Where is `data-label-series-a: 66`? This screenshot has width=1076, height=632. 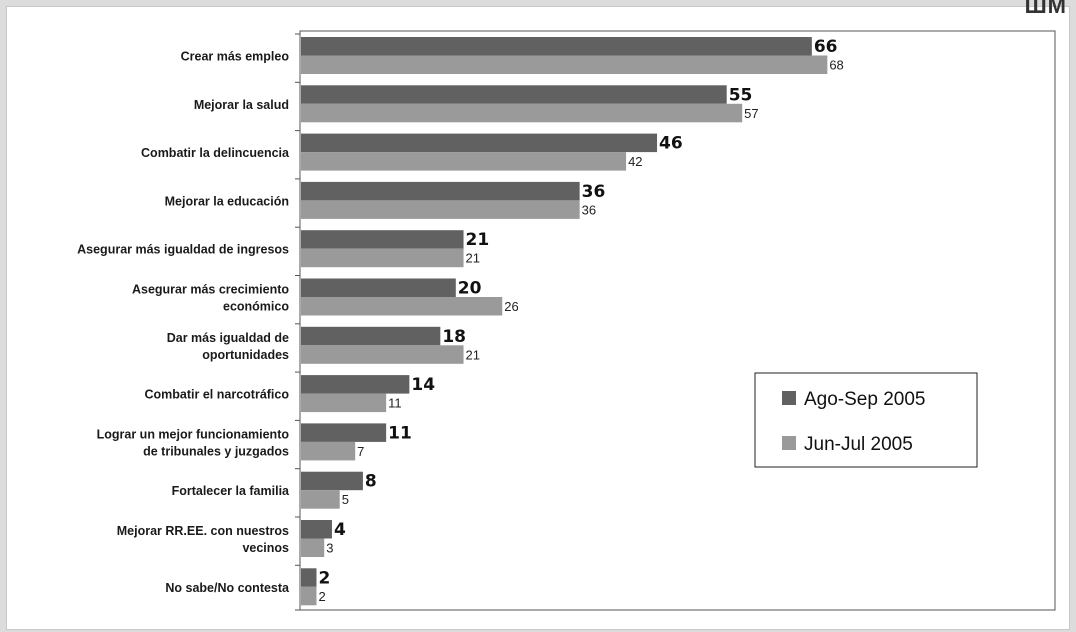
data-label-series-a: 66 is located at coordinates (826, 47).